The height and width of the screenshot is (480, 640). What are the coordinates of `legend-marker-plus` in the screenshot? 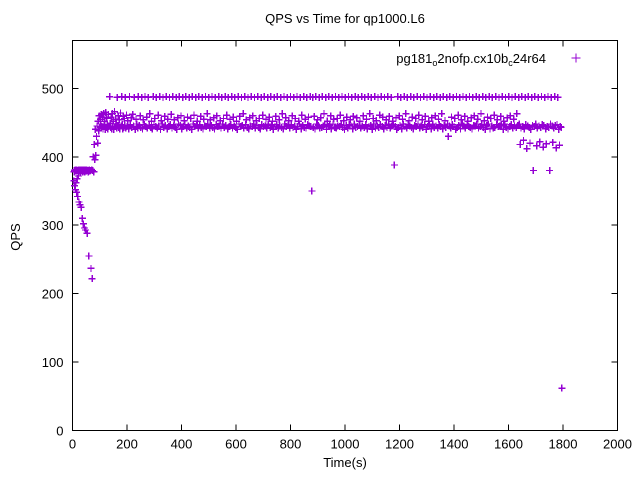 It's located at (576, 58).